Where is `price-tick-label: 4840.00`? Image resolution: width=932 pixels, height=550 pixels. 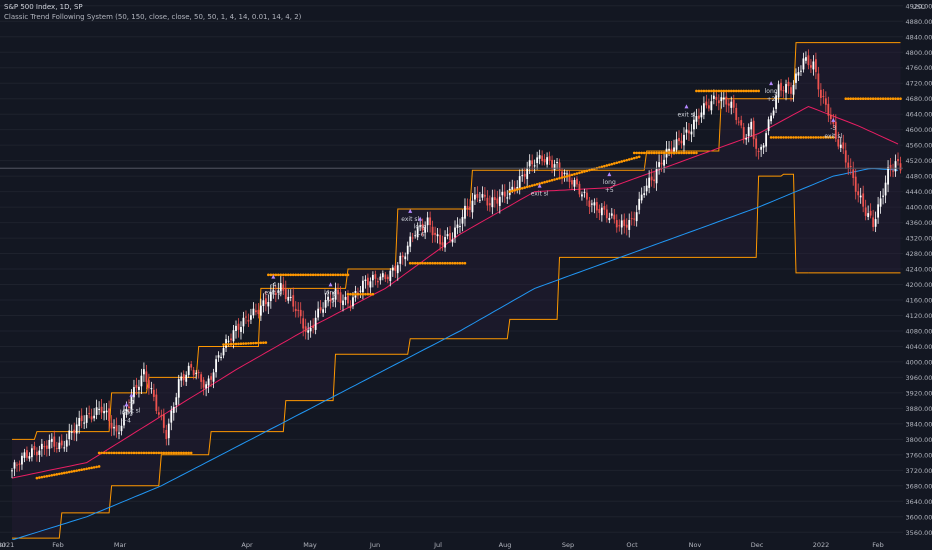 price-tick-label: 4840.00 is located at coordinates (919, 37).